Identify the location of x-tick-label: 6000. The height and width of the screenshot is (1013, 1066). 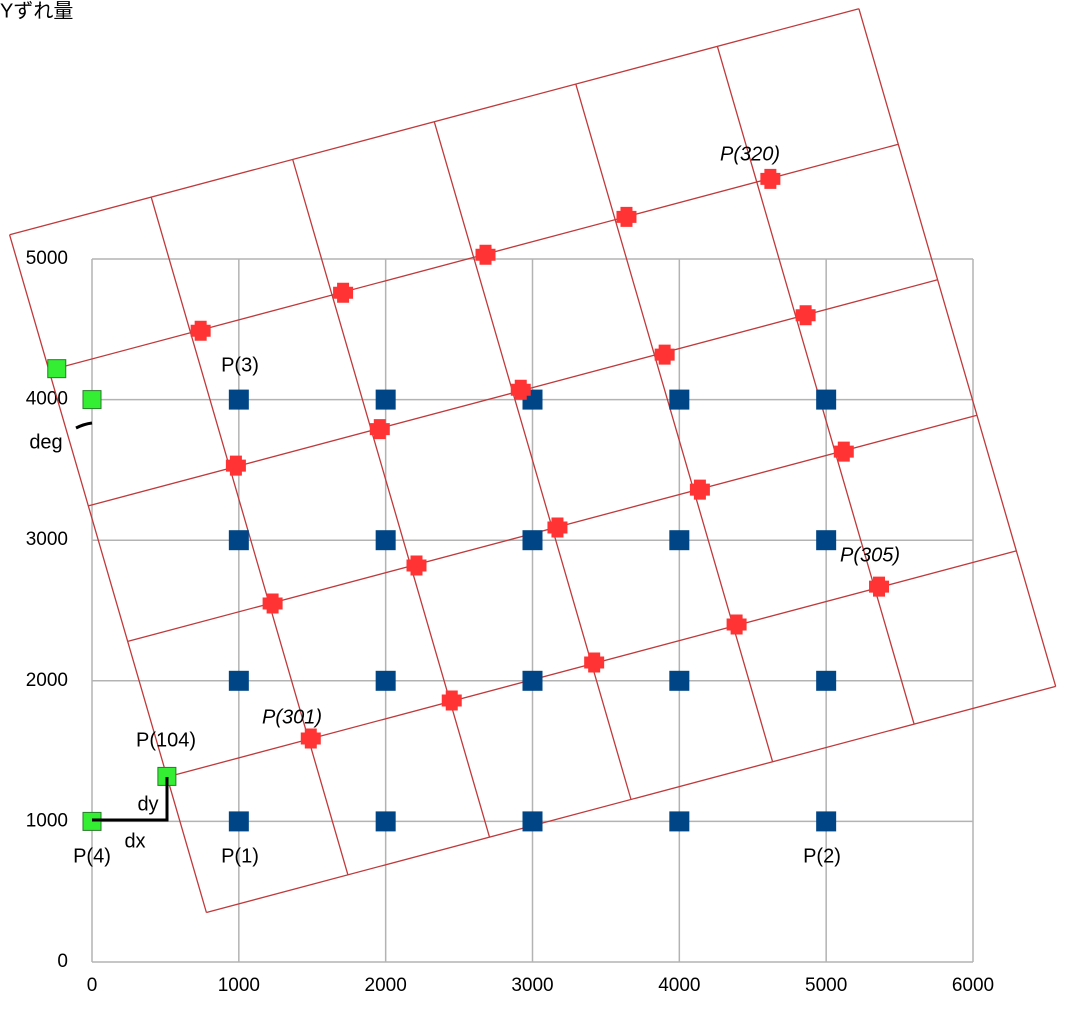
(973, 985).